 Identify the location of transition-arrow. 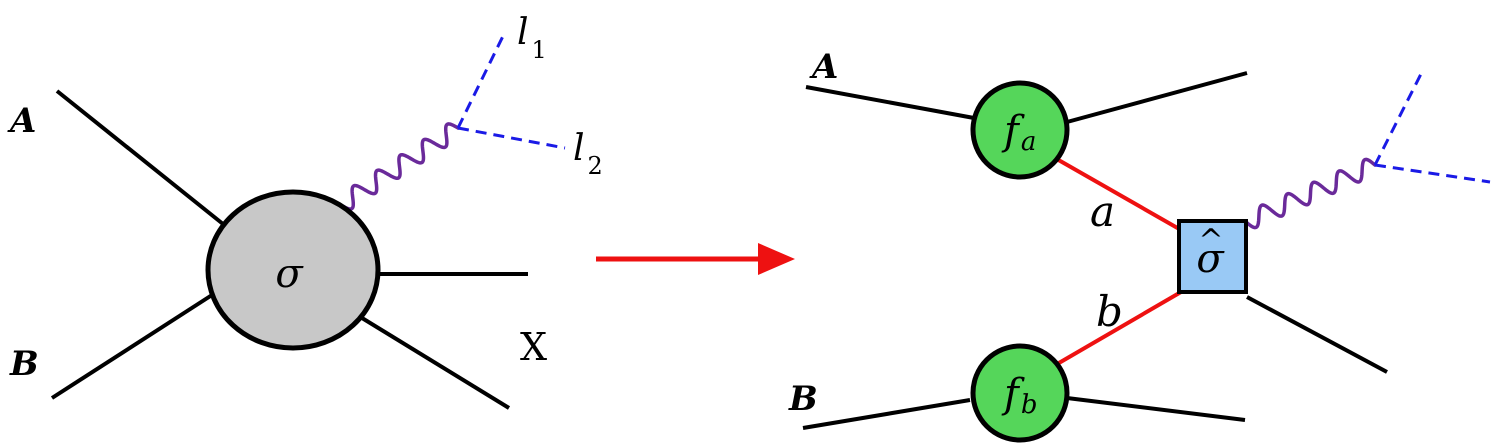
(695, 259).